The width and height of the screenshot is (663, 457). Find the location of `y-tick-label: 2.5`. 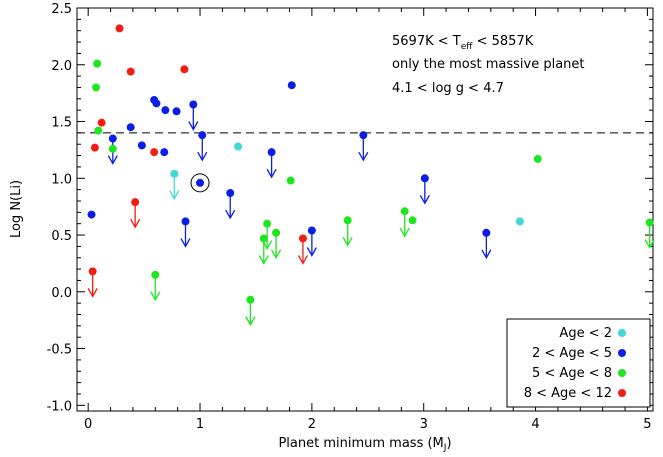

y-tick-label: 2.5 is located at coordinates (61, 9).